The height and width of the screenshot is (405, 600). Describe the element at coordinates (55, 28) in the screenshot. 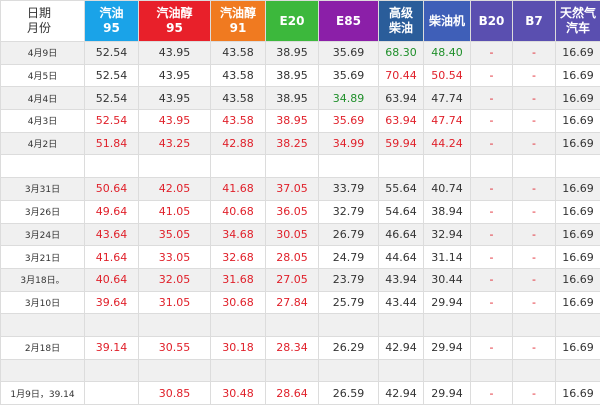

I see `header-text: 月份` at that location.